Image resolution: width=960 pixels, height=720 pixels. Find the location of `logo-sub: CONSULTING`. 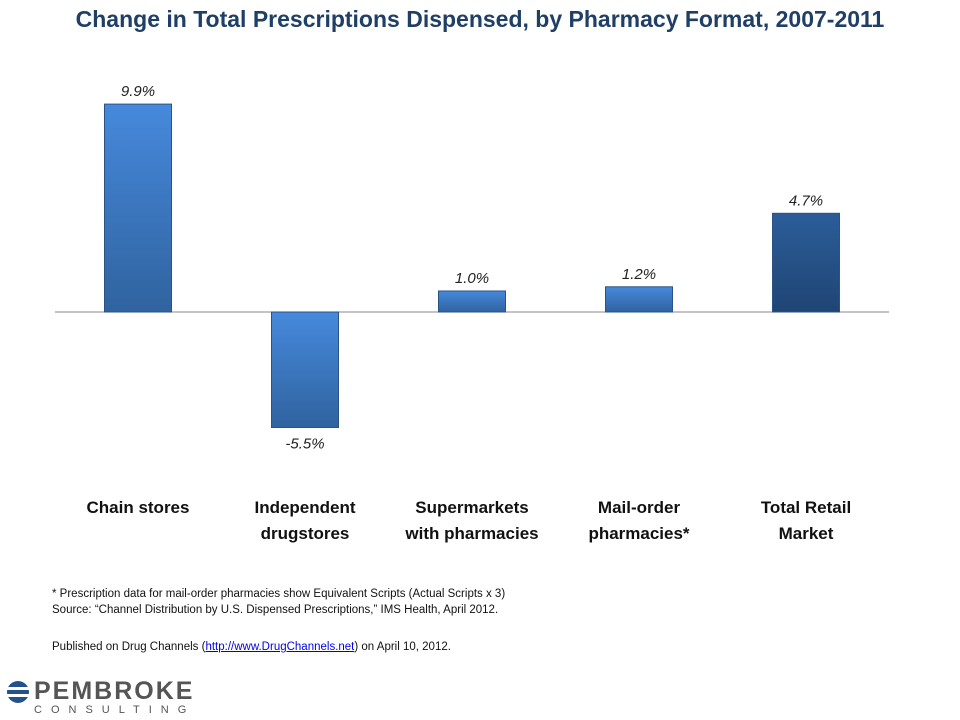

logo-sub: CONSULTING is located at coordinates (115, 710).